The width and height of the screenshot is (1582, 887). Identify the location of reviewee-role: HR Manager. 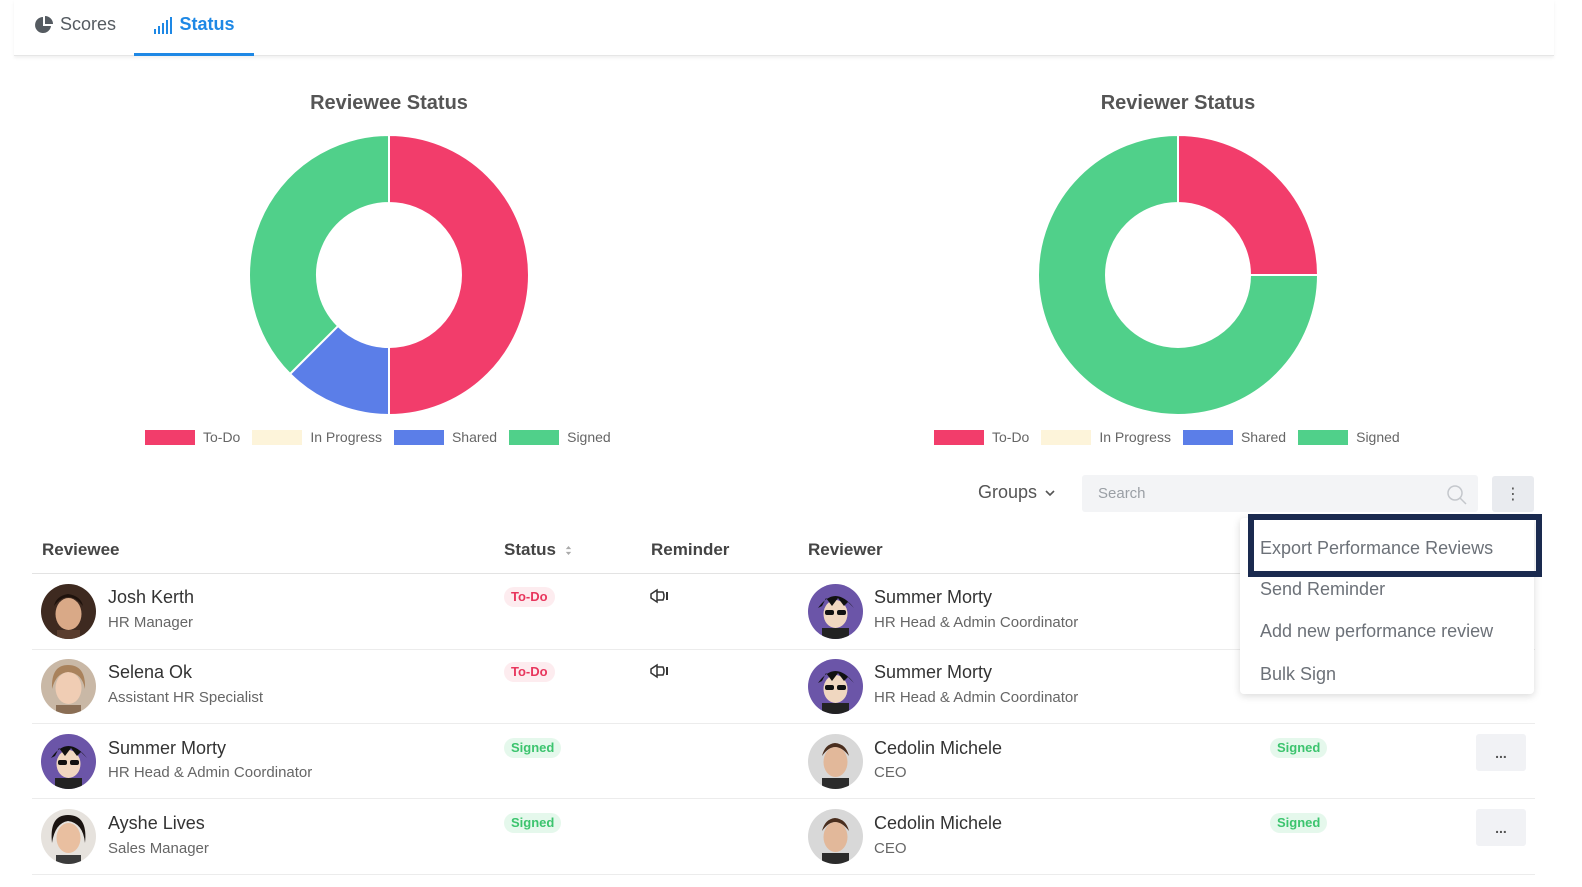
(151, 622).